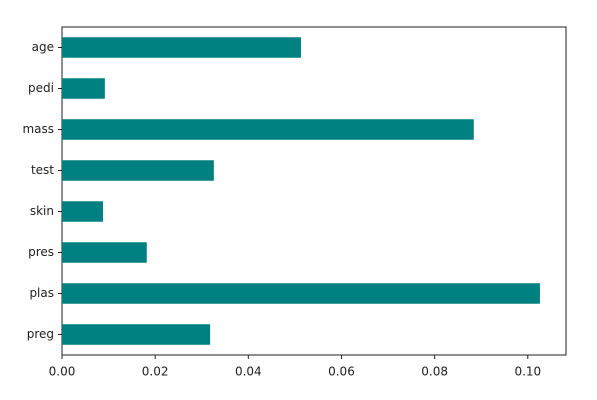  What do you see at coordinates (41, 252) in the screenshot?
I see `y-tick-label: pres` at bounding box center [41, 252].